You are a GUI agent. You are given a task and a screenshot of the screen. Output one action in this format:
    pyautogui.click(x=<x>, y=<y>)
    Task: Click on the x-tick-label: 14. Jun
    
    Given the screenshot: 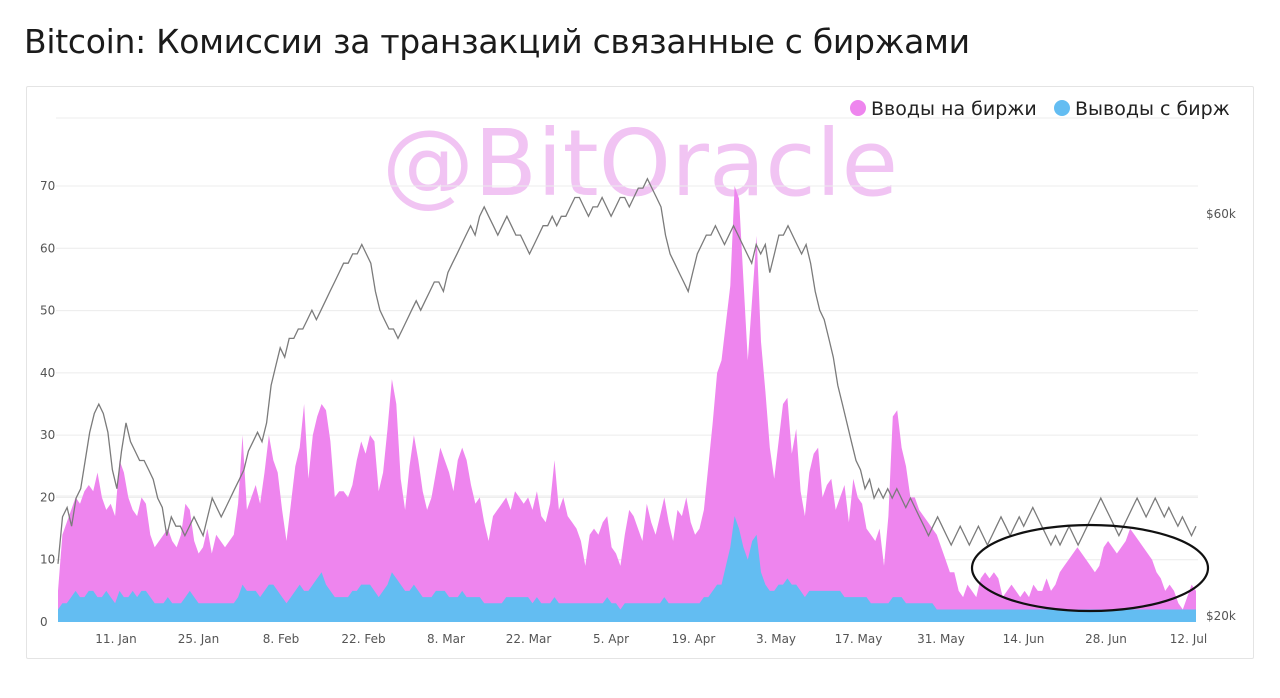 What is the action you would take?
    pyautogui.click(x=1024, y=639)
    